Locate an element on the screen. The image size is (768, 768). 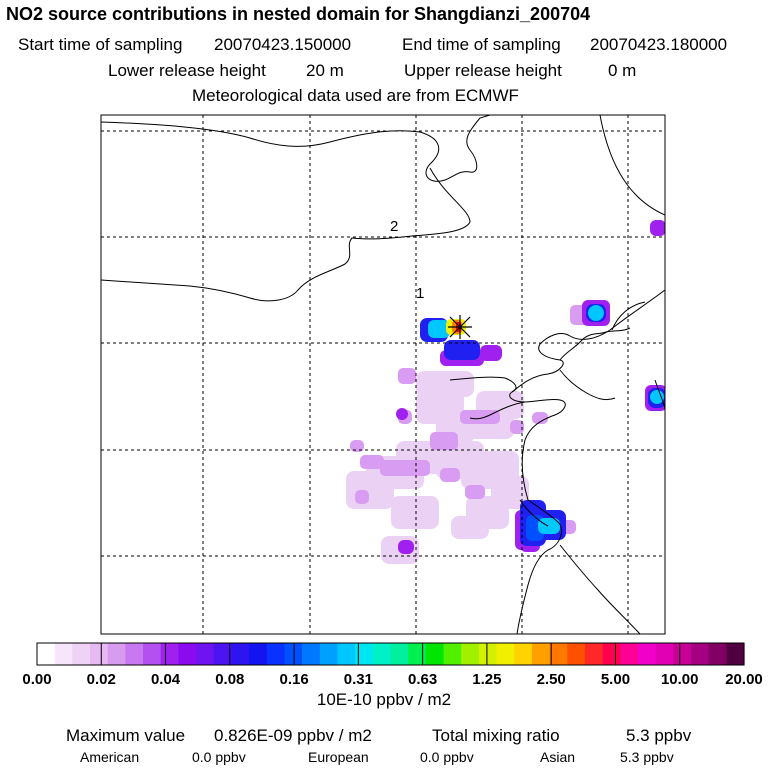
max-value: 0.826E-09 ppbv / m2 is located at coordinates (293, 735).